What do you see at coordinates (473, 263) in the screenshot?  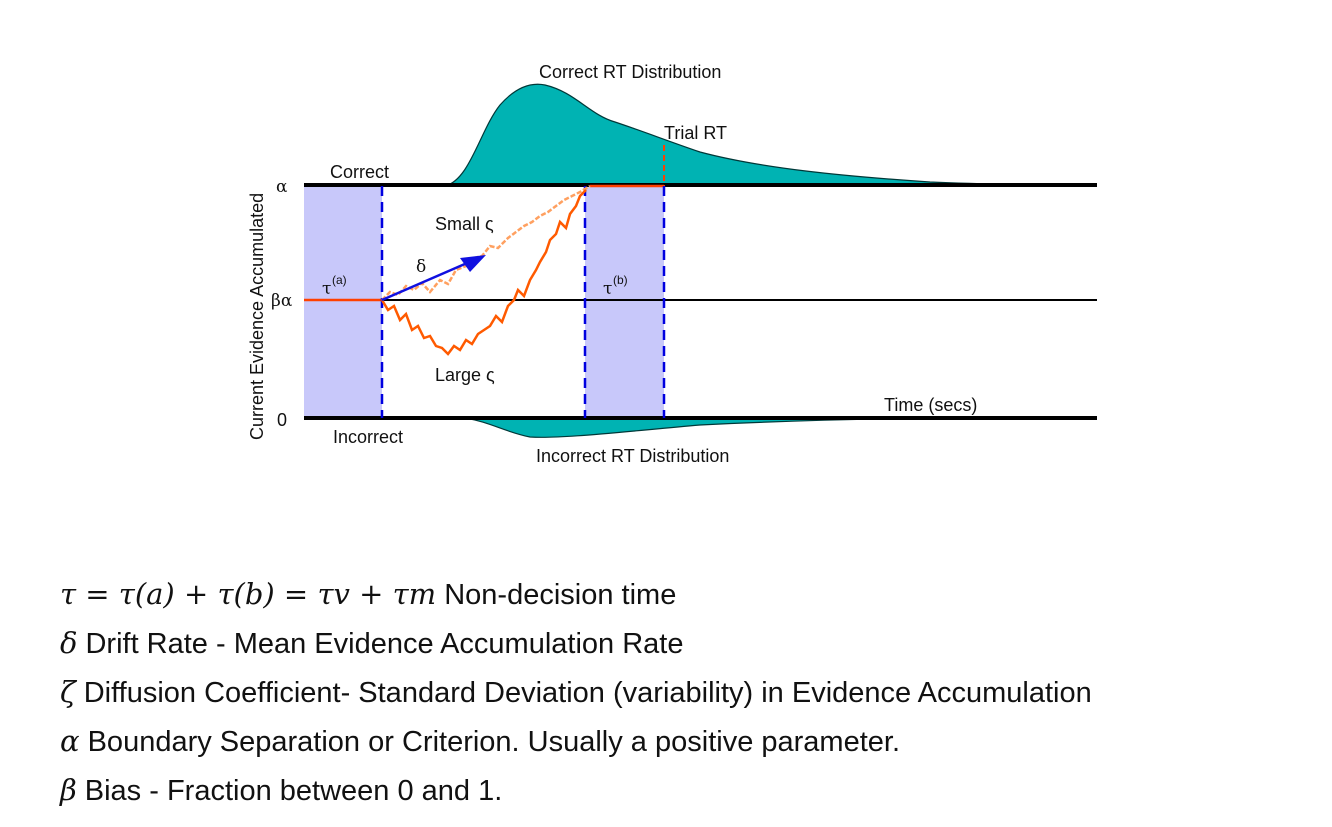 I see `drift-arrowhead` at bounding box center [473, 263].